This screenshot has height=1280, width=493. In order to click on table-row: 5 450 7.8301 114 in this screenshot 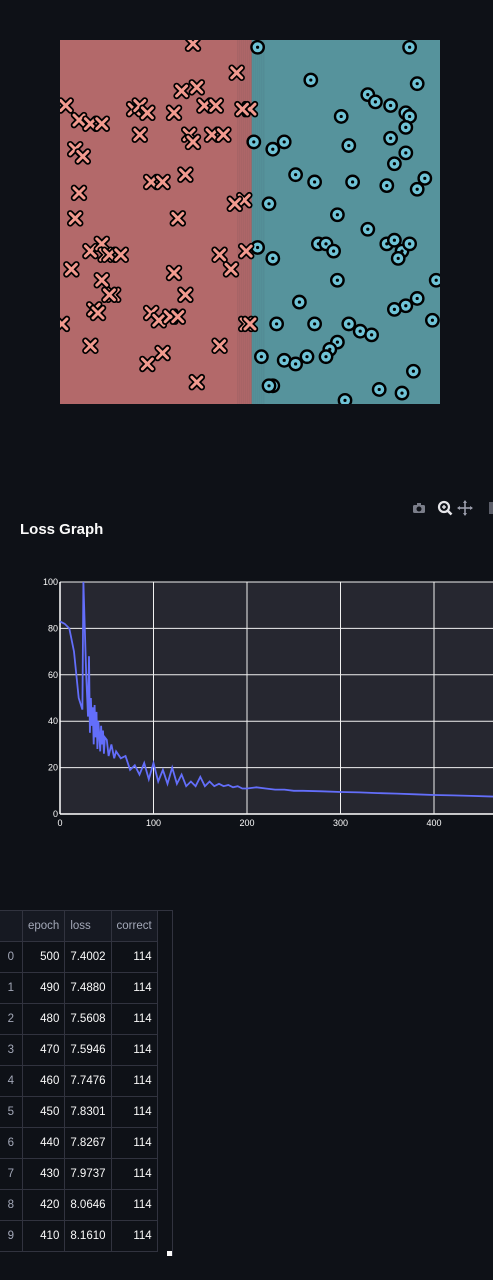, I will do `click(79, 1112)`.